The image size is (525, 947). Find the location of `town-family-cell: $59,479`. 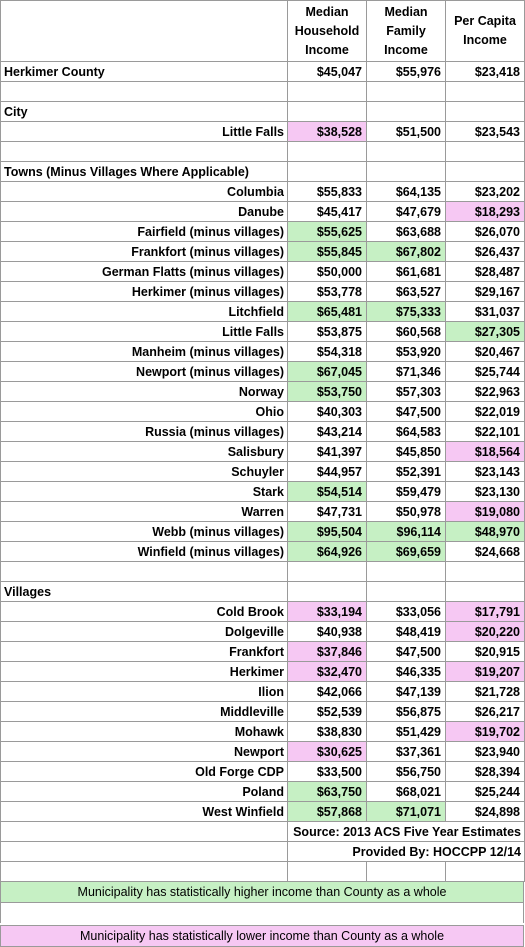

town-family-cell: $59,479 is located at coordinates (406, 491).